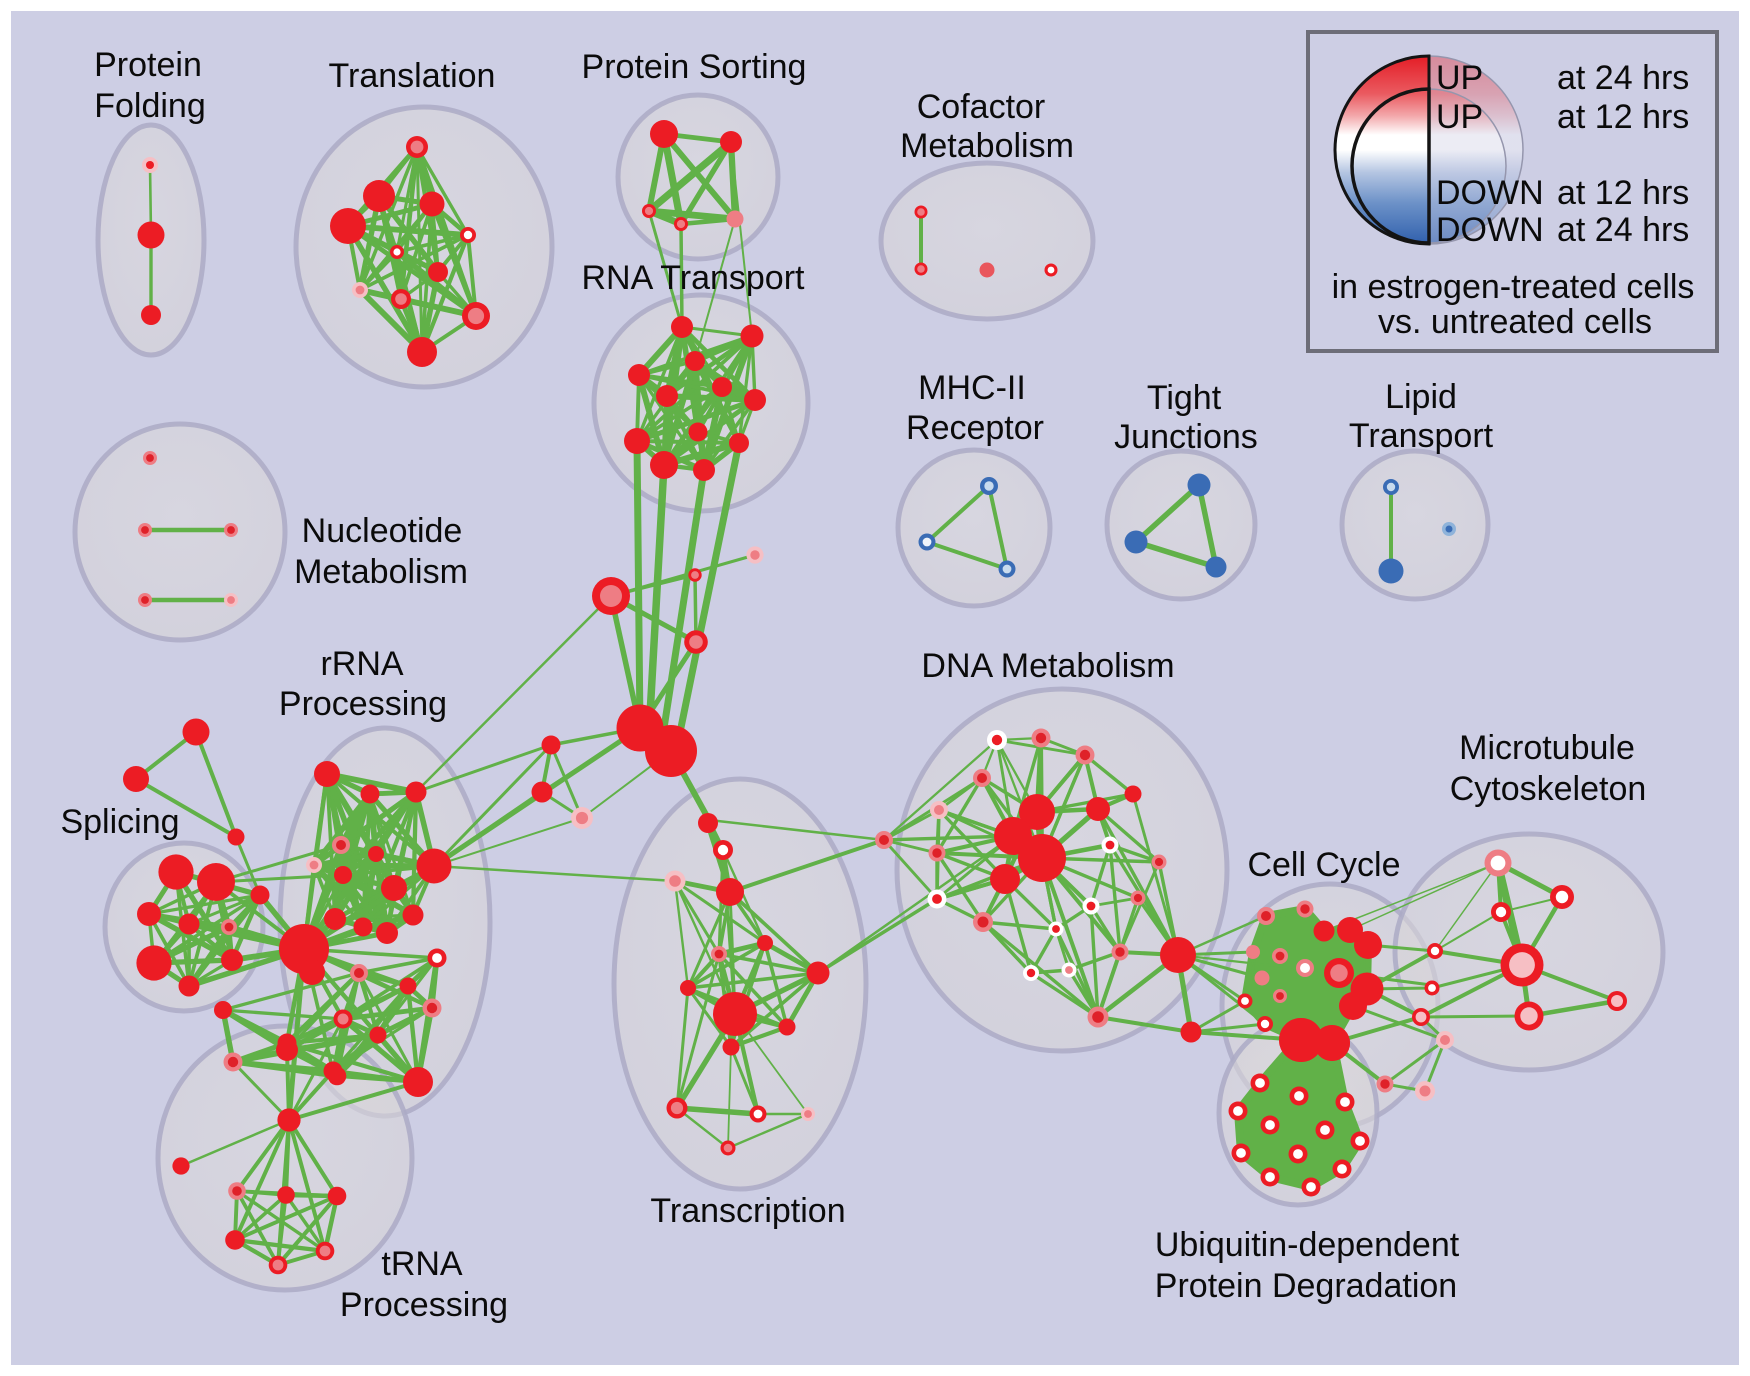 The height and width of the screenshot is (1376, 1750). I want to click on svg-text: Ubiquitin-dependent, so click(1307, 1245).